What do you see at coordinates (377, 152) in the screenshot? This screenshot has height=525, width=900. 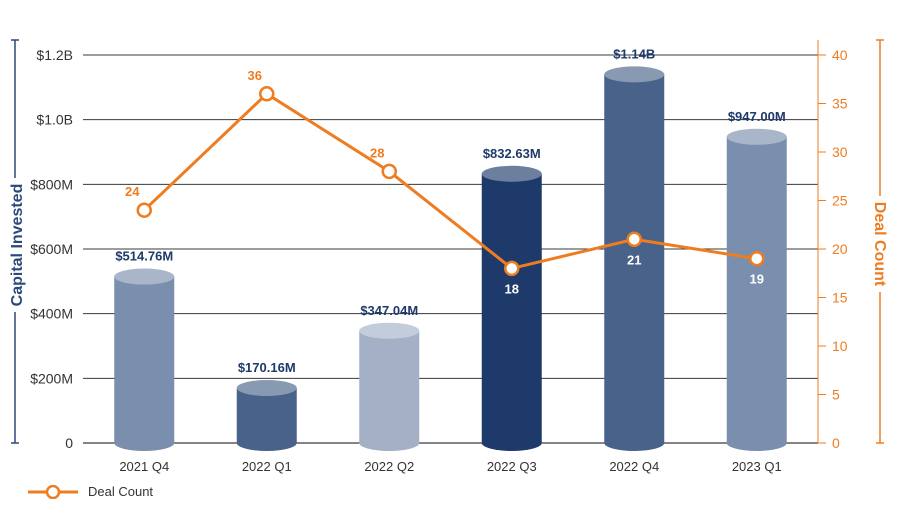 I see `line-value-label: 28` at bounding box center [377, 152].